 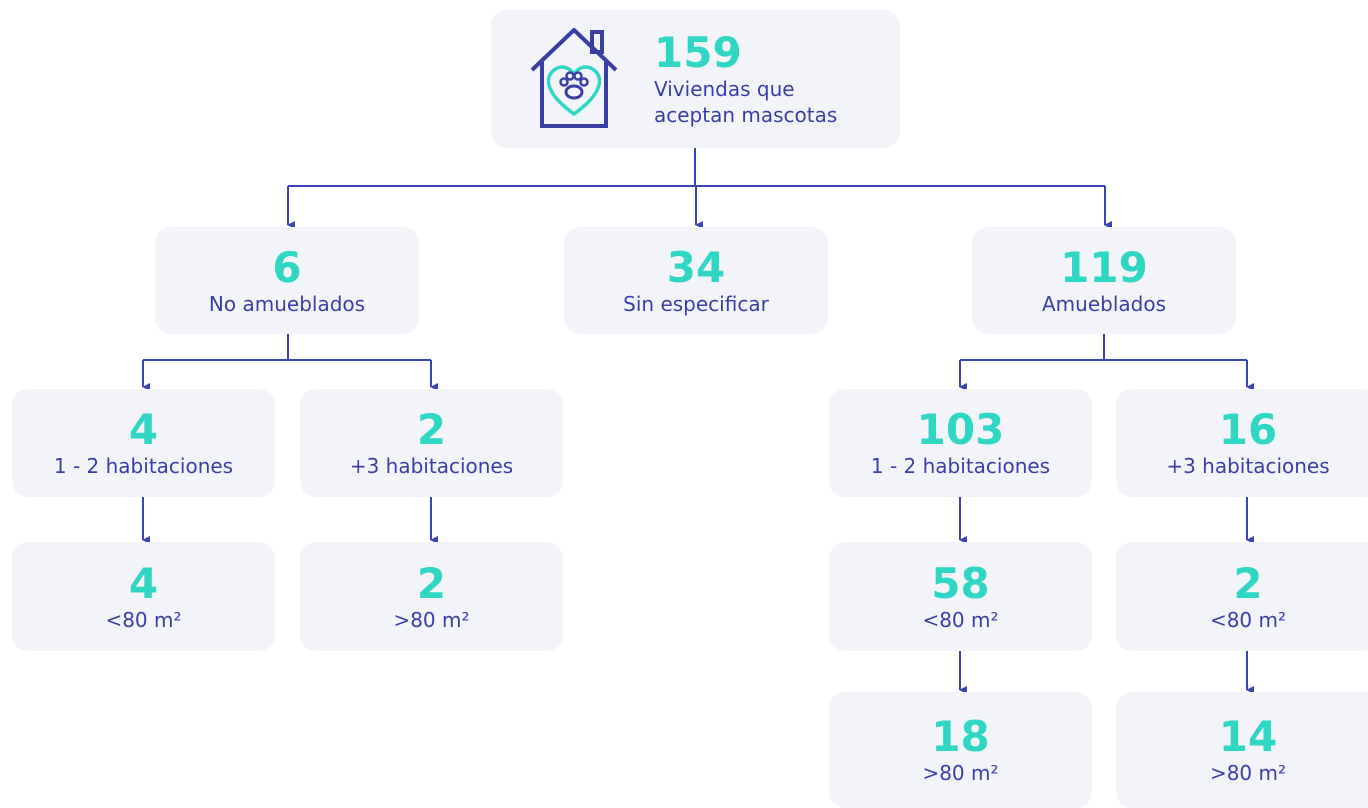 I want to click on node-value: 159, so click(x=698, y=52).